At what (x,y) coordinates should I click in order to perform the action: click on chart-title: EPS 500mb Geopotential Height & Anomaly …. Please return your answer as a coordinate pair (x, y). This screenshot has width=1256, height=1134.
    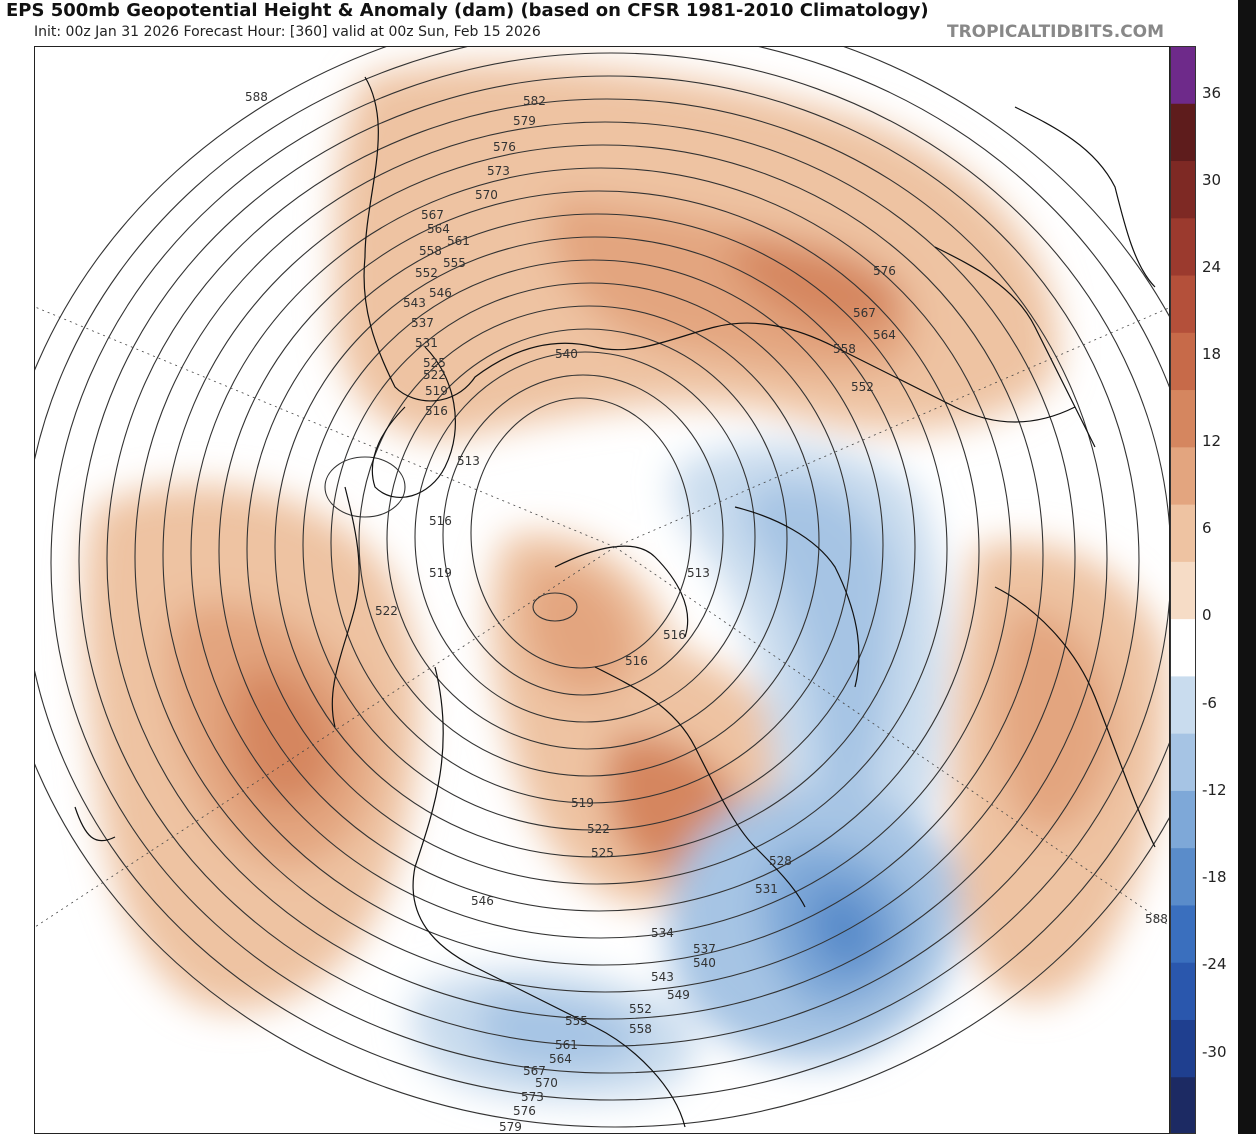
    Looking at the image, I should click on (467, 10).